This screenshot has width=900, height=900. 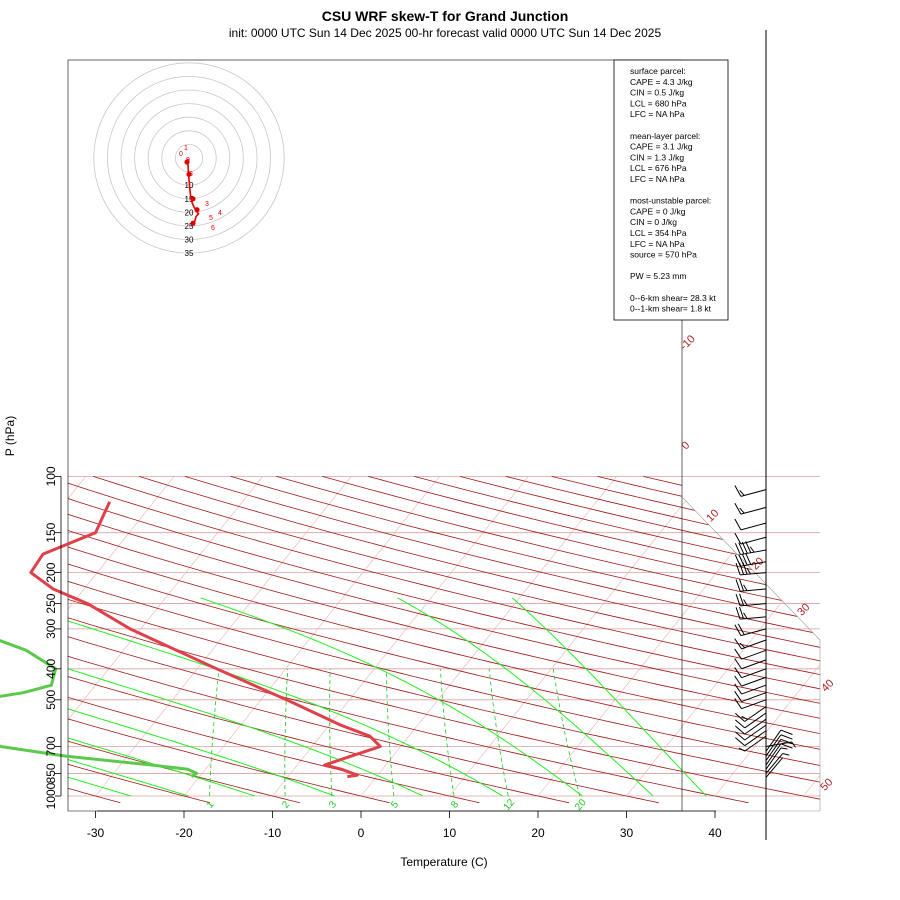 What do you see at coordinates (685, 445) in the screenshot?
I see `isotherm-label: 0` at bounding box center [685, 445].